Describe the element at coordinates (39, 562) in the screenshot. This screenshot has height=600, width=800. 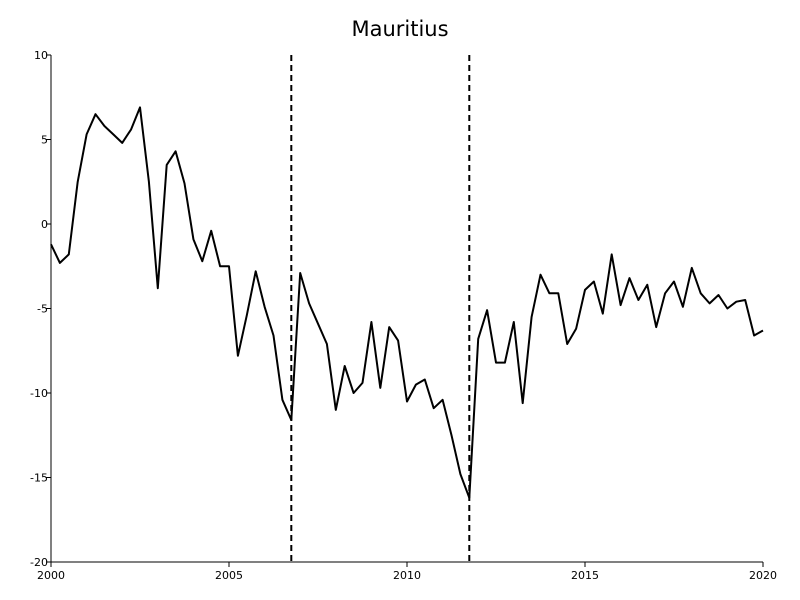
I see `y-tick-label: -20` at that location.